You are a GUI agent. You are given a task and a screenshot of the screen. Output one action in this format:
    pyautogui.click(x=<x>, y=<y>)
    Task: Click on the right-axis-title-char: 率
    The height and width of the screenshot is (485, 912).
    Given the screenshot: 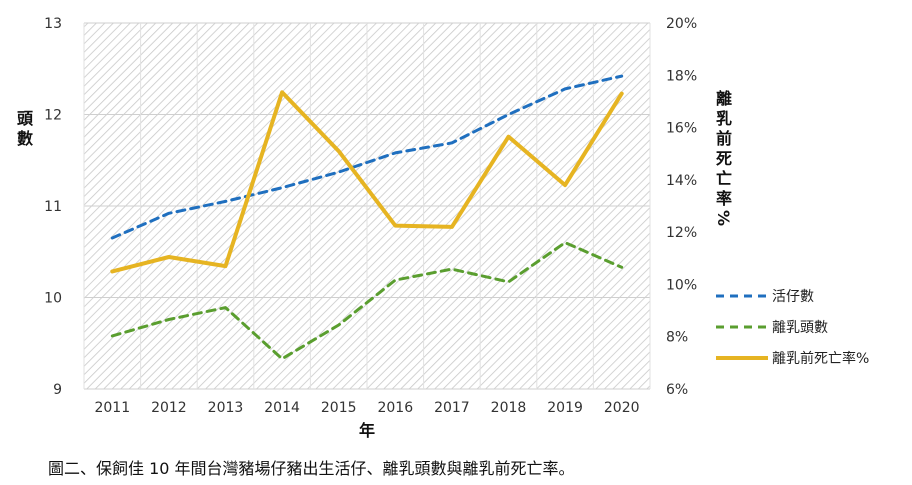 What is the action you would take?
    pyautogui.click(x=724, y=198)
    